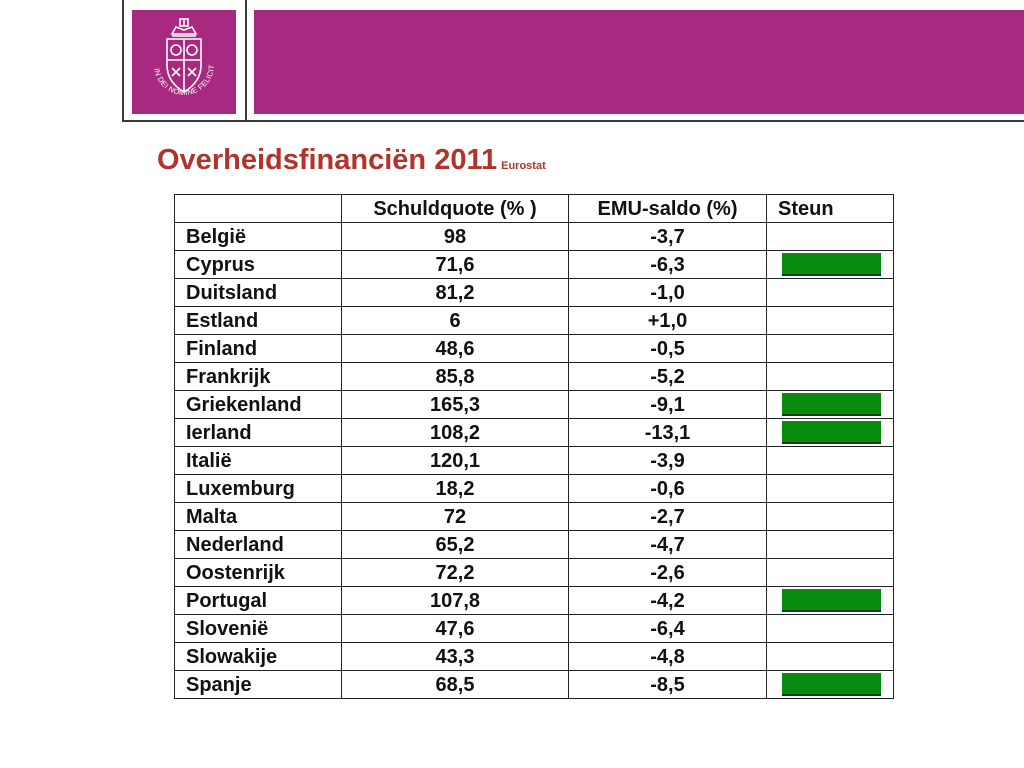 This screenshot has width=1024, height=768. I want to click on debt-ratio-cell: 68,5, so click(455, 684).